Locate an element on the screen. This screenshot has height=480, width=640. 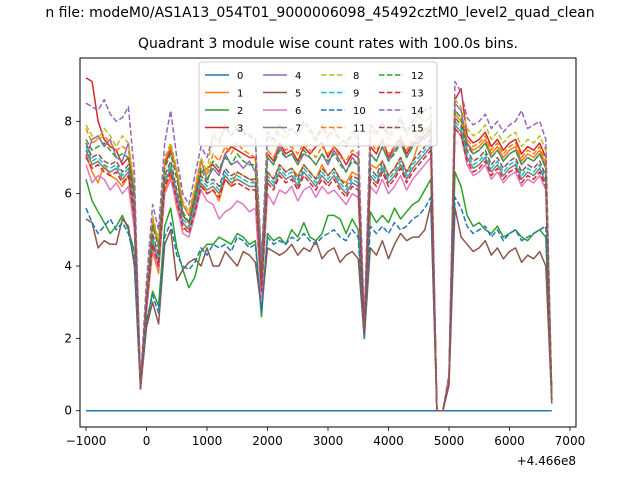
x-tick-label: 2000 is located at coordinates (267, 441).